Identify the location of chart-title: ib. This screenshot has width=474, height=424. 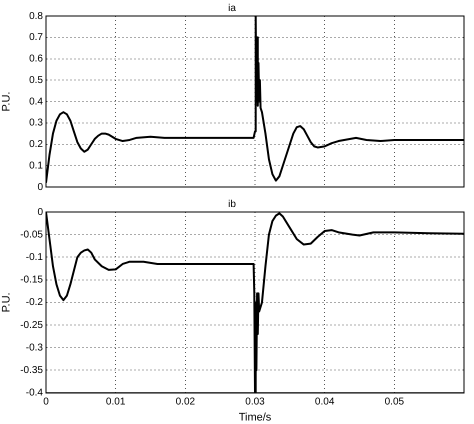
(232, 204).